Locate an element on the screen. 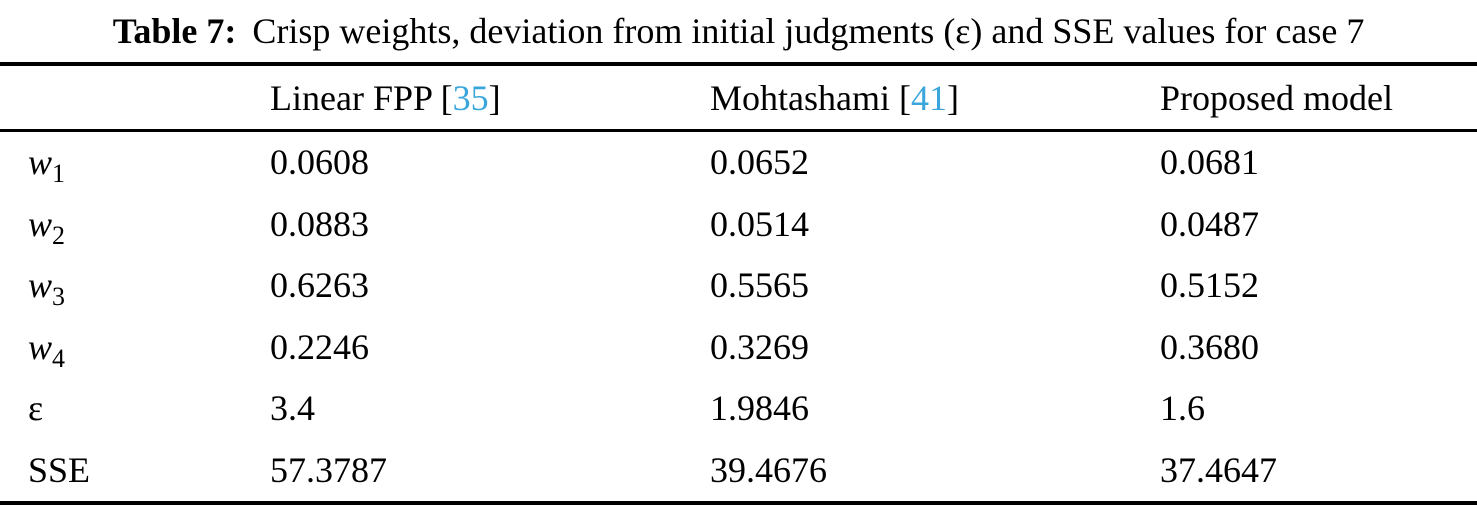 The height and width of the screenshot is (508, 1477). table-row-w3: w3 0.6263 0.5565 0.5152 is located at coordinates (738, 286).